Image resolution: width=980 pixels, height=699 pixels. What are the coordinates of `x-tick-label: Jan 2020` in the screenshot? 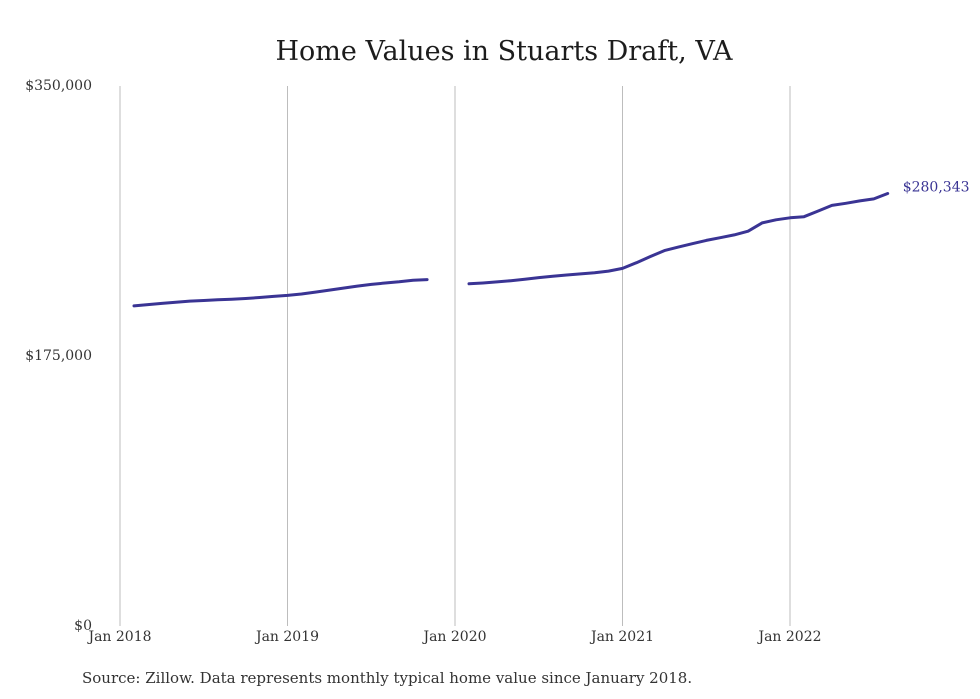 It's located at (453, 637).